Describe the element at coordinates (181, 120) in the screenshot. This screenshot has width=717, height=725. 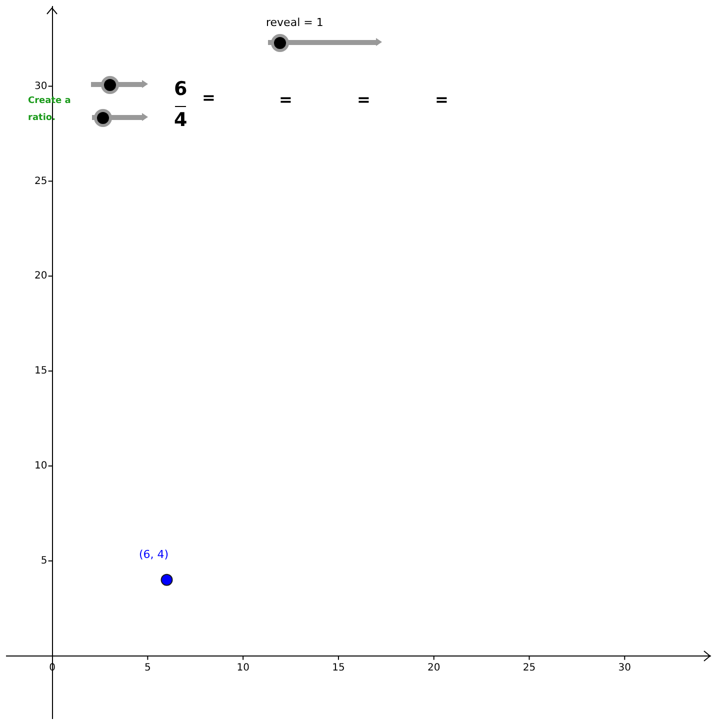
I see `annotation: 4` at that location.